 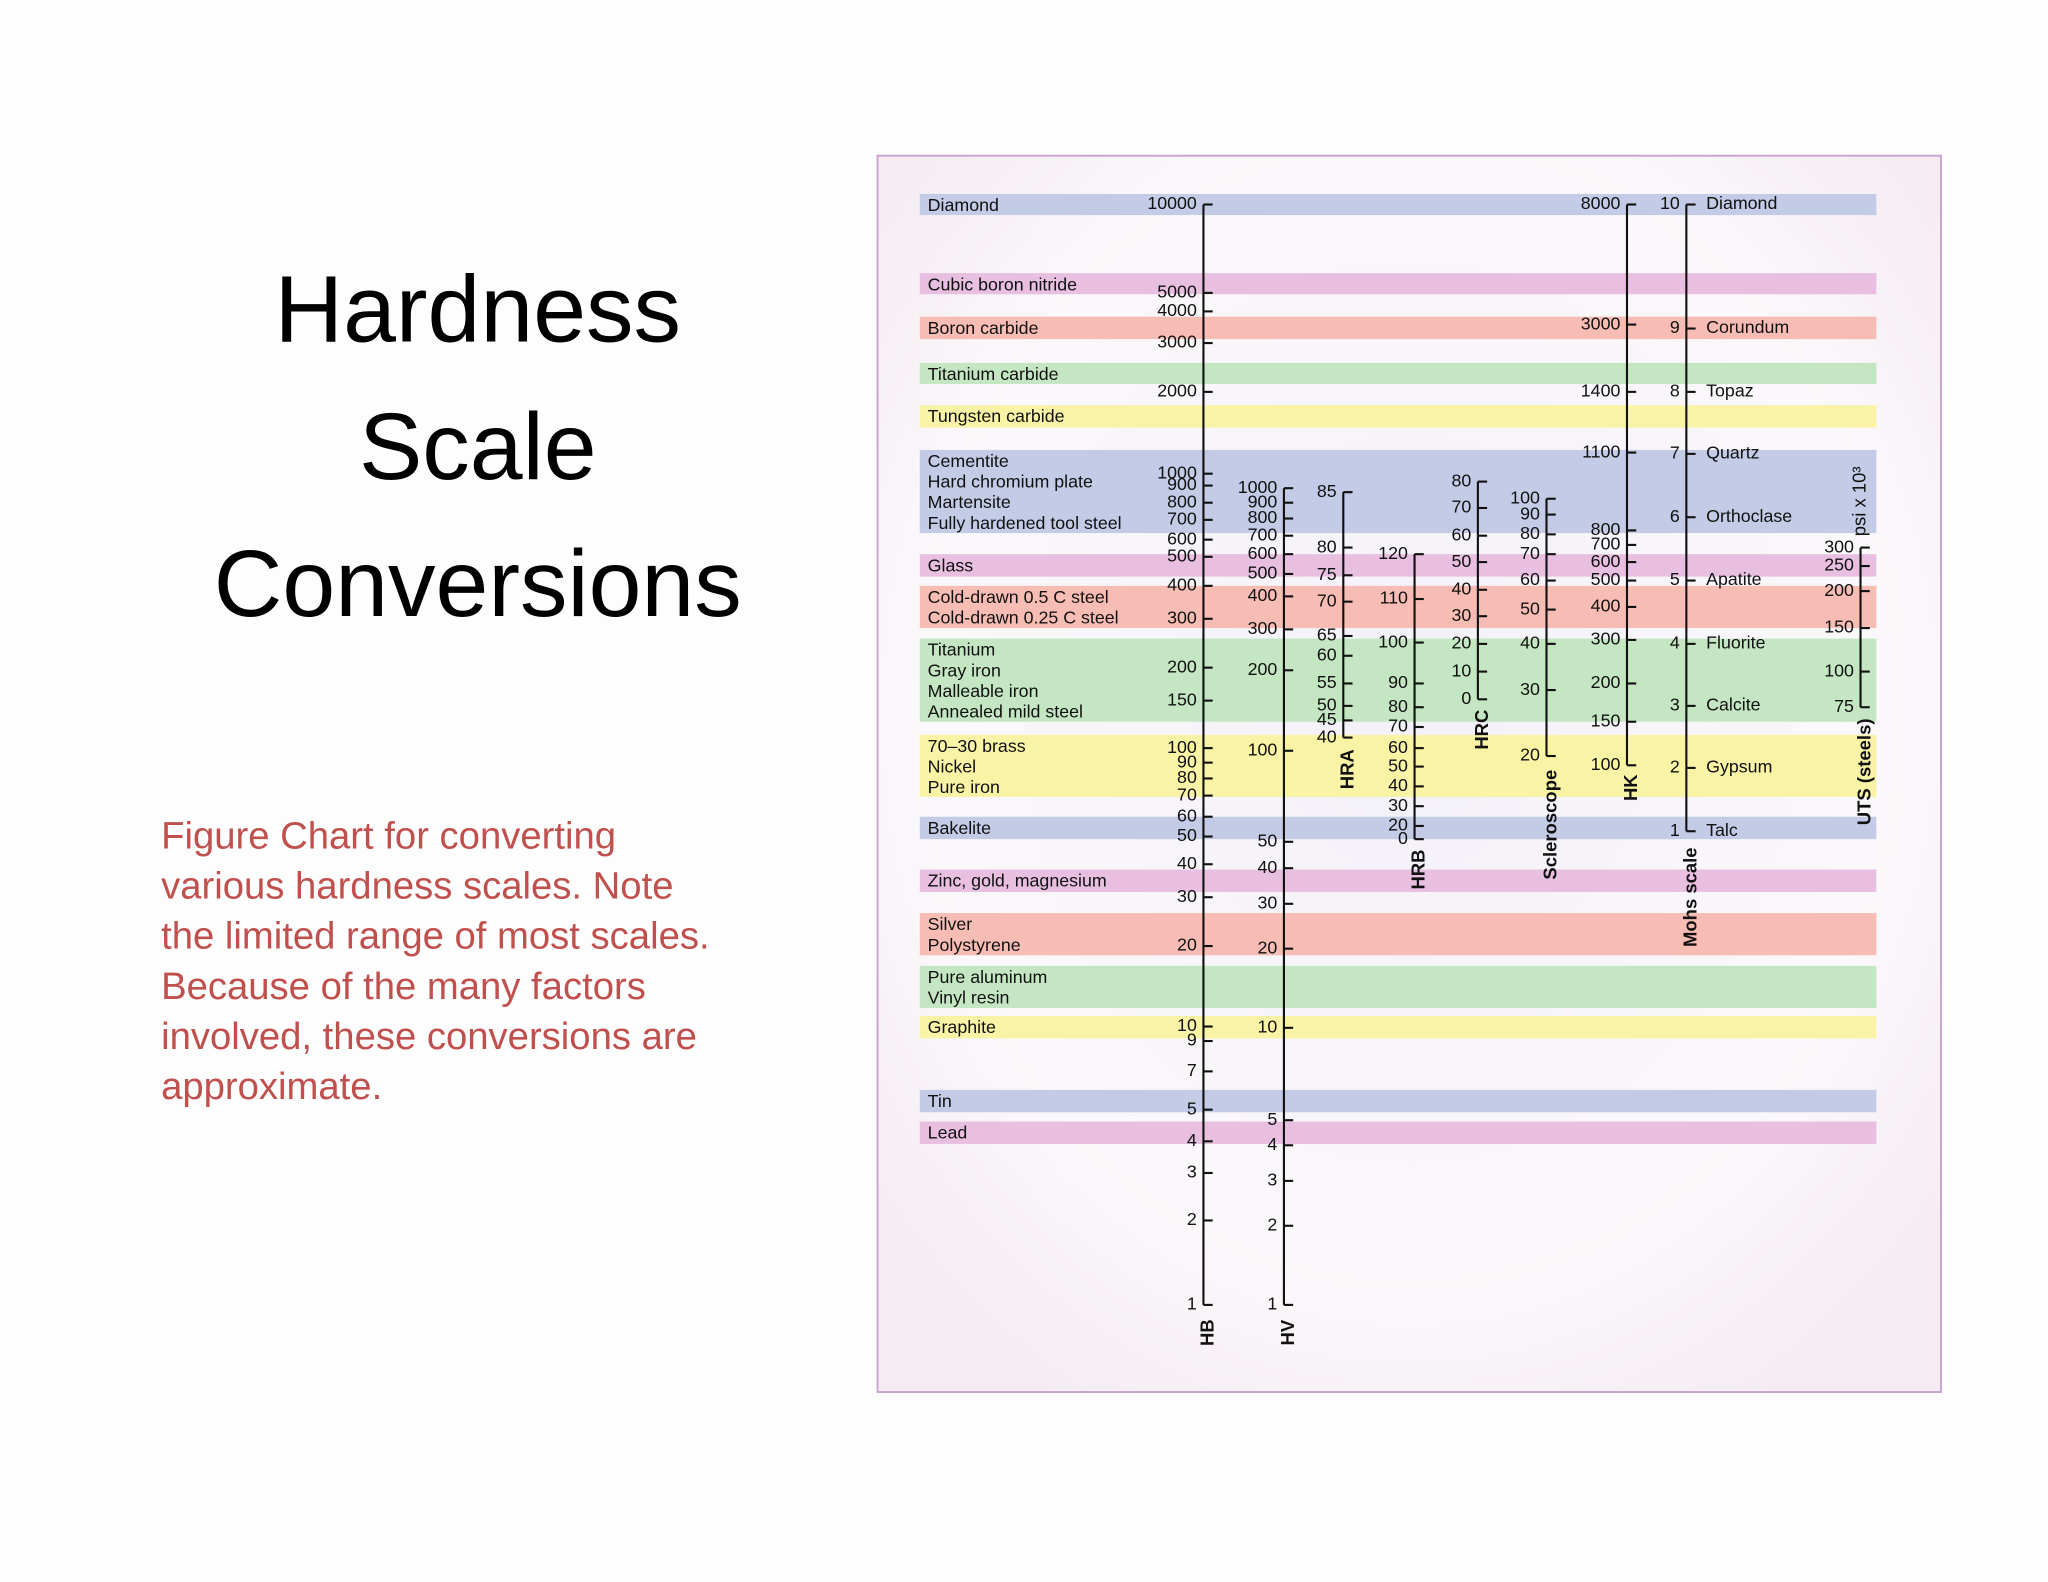 What do you see at coordinates (1601, 203) in the screenshot?
I see `tick-label: 8000` at bounding box center [1601, 203].